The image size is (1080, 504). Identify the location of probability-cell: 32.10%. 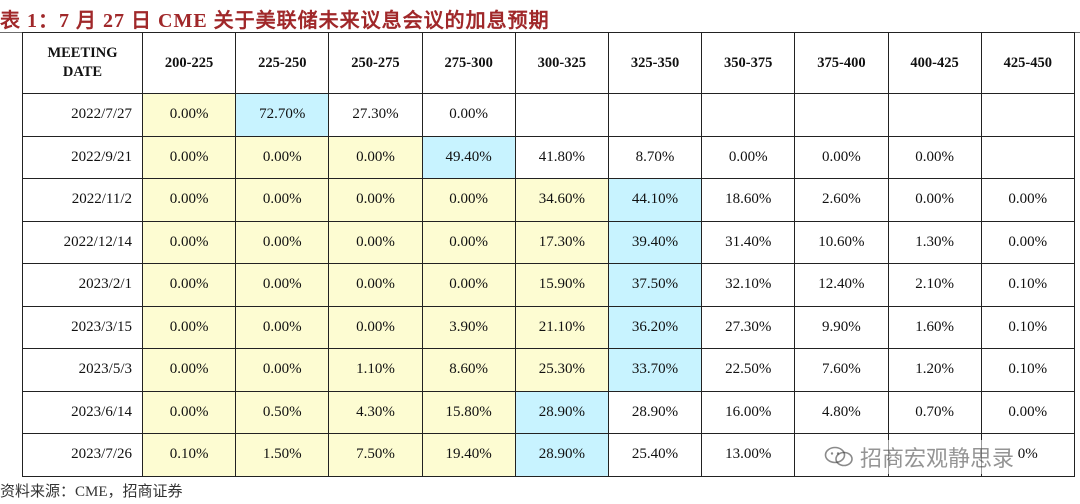
(748, 285).